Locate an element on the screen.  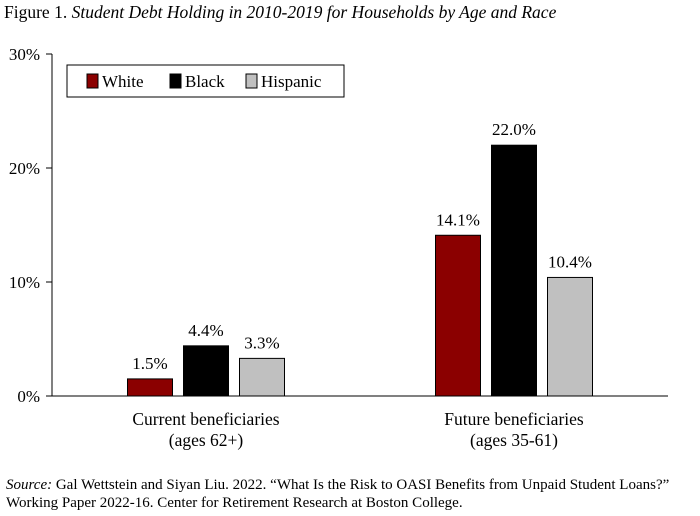
x-category-label: Current beneficiaries (ages 62+) is located at coordinates (205, 429).